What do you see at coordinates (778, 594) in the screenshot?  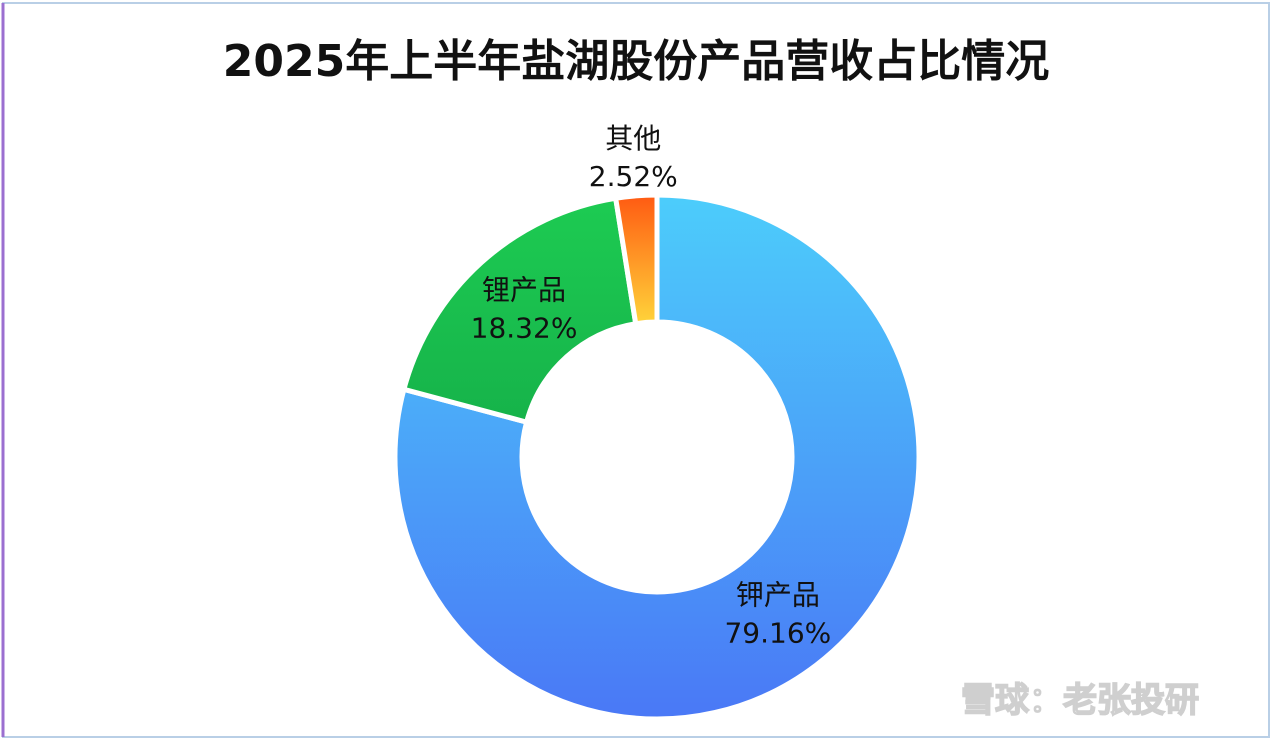 I see `slice-label: 钾产品` at bounding box center [778, 594].